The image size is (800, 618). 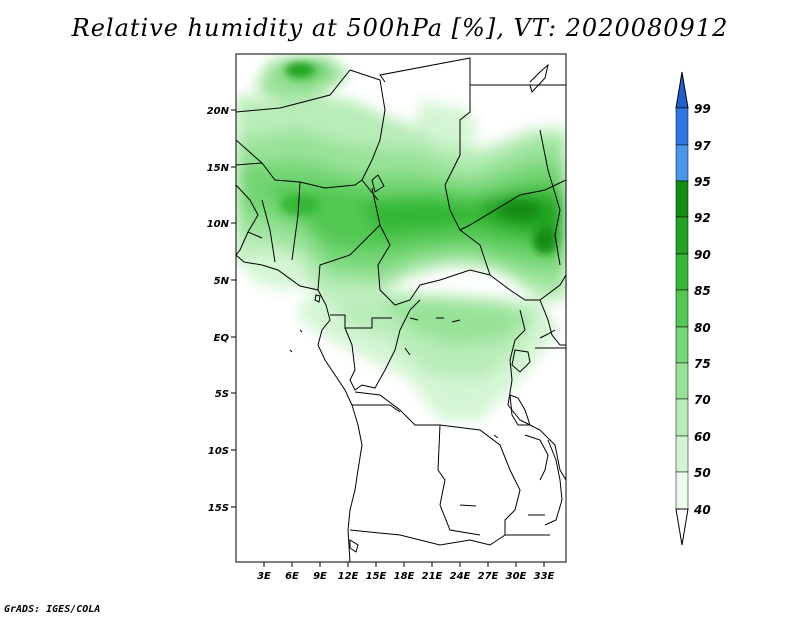 What do you see at coordinates (682, 527) in the screenshot?
I see `colorbar-bottom-arrow` at bounding box center [682, 527].